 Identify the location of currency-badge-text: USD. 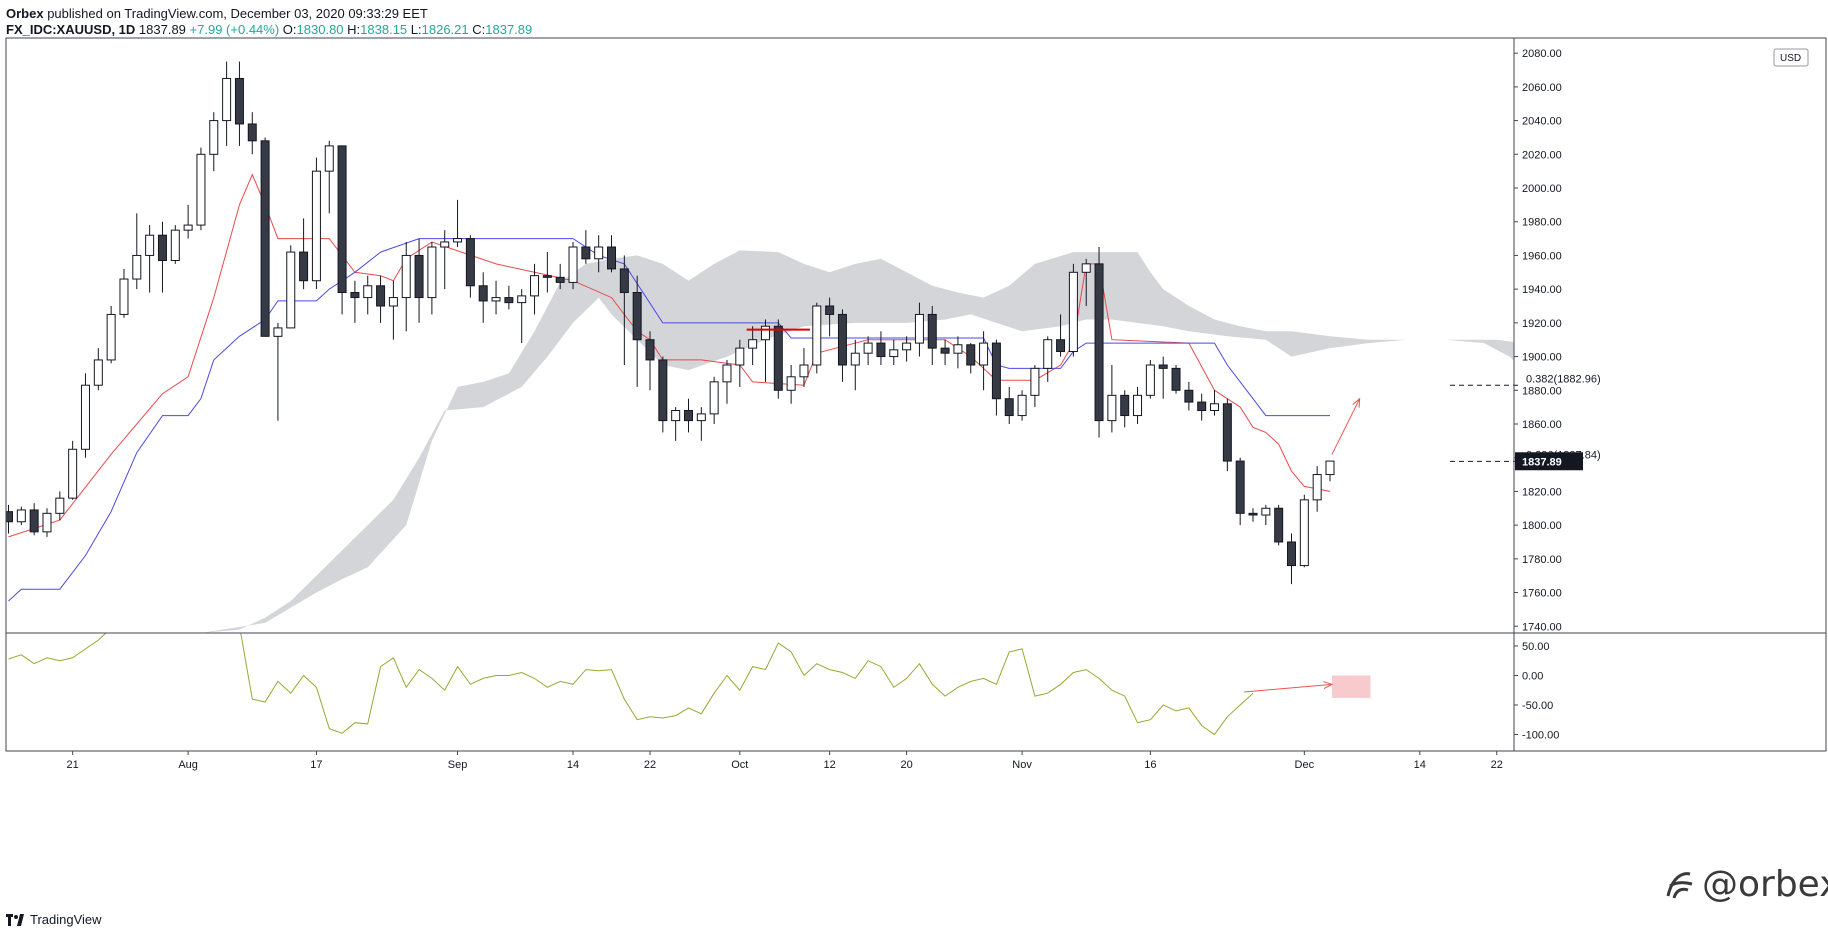
(1790, 58).